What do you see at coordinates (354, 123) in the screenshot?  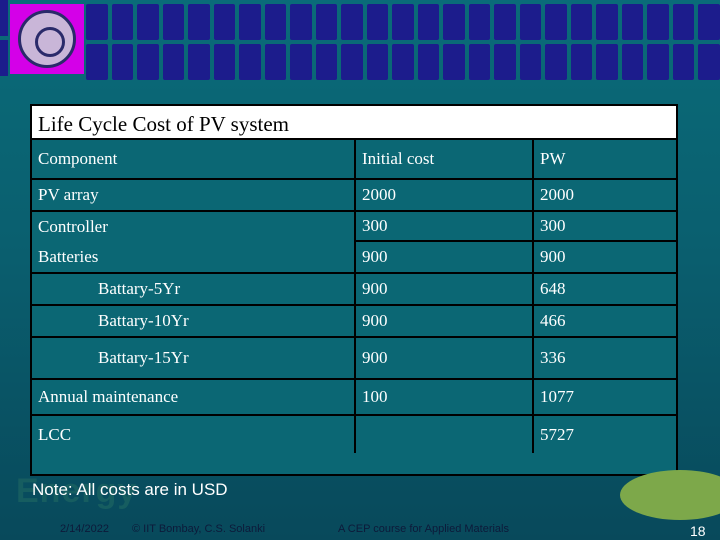 I see `table-title: Life Cycle Cost of PV system` at bounding box center [354, 123].